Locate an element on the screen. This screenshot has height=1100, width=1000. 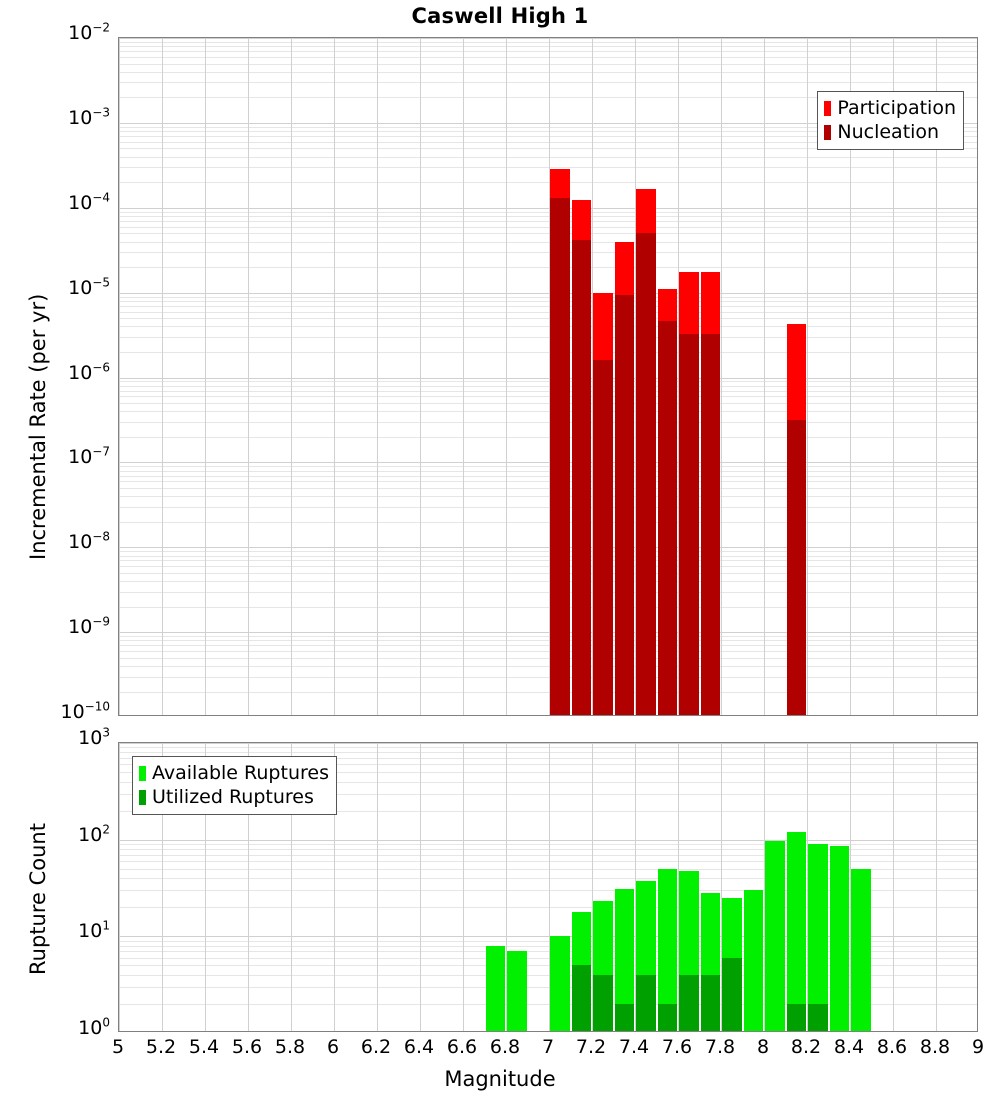
legend-item-nucleation: Nucleation is located at coordinates (890, 132).